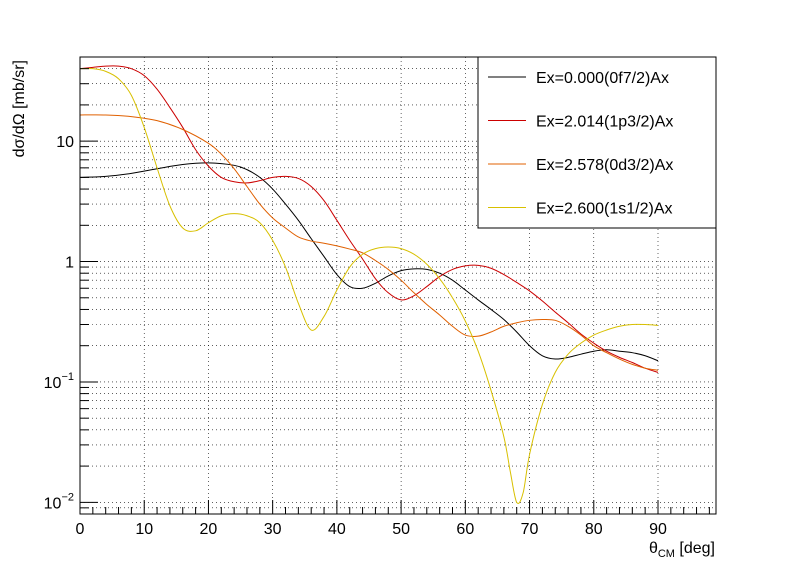 The width and height of the screenshot is (796, 572). What do you see at coordinates (653, 548) in the screenshot?
I see `x-axis-title-main: θ` at bounding box center [653, 548].